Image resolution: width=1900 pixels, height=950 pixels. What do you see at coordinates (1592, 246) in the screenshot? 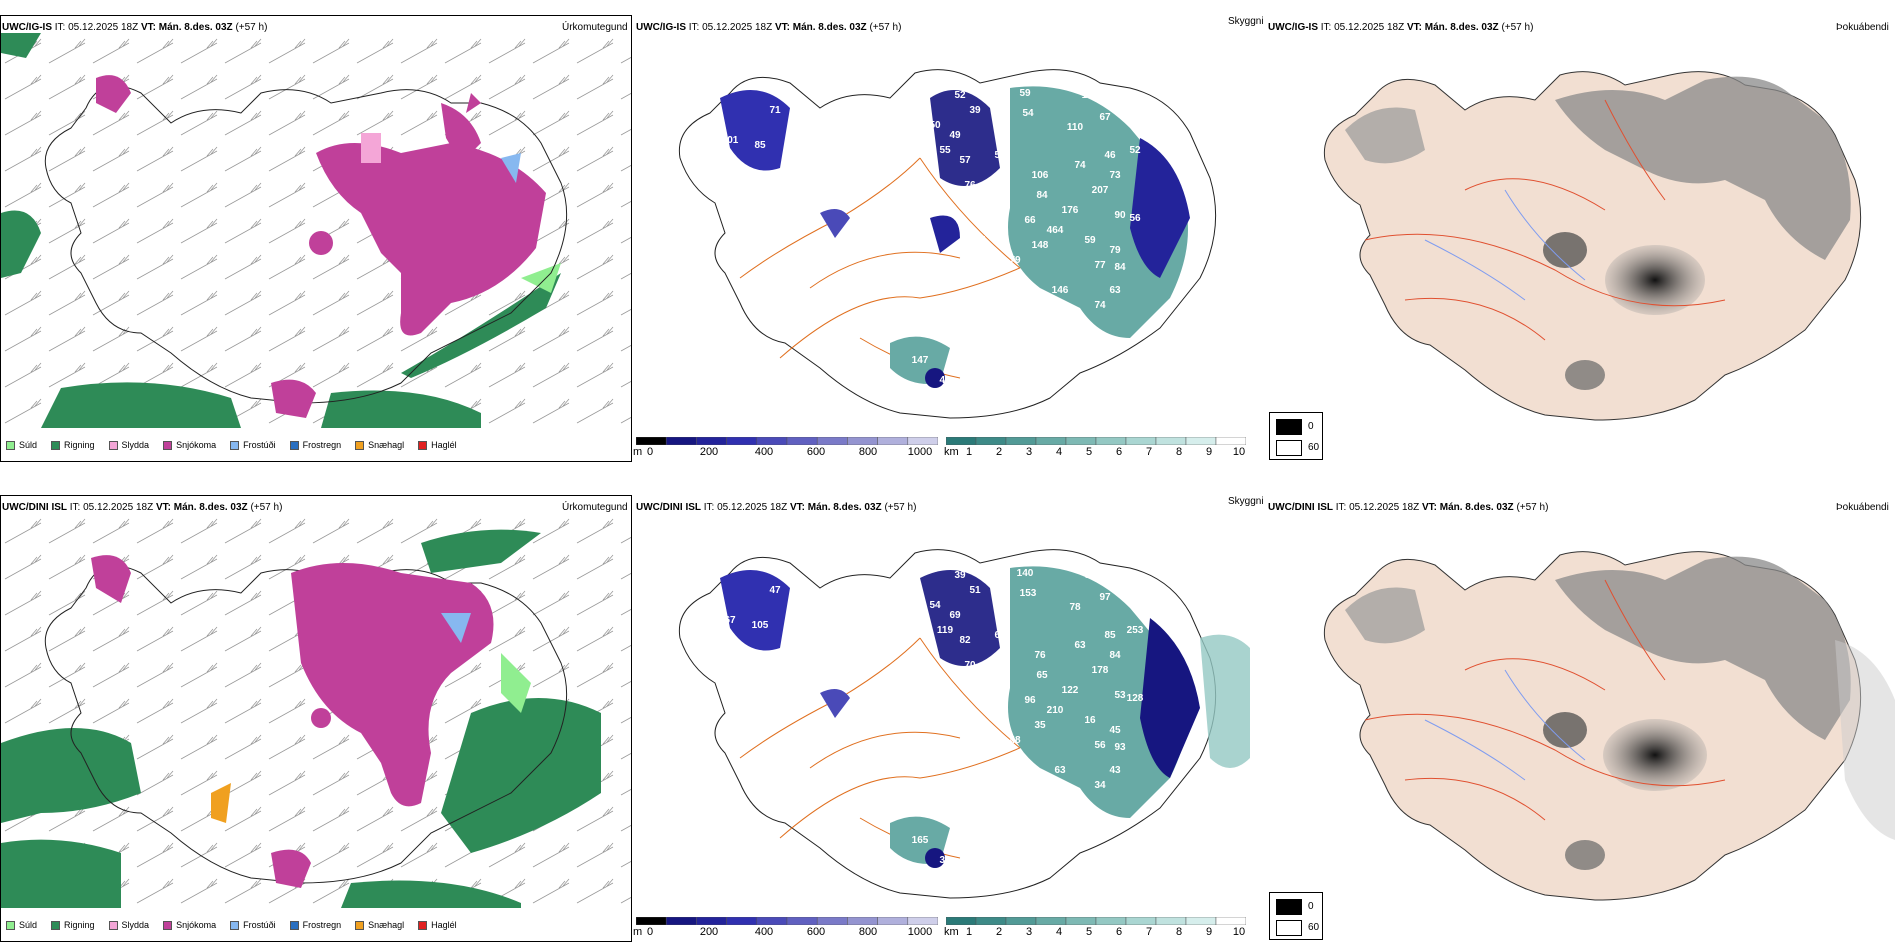
I see `fog-map` at bounding box center [1592, 246].